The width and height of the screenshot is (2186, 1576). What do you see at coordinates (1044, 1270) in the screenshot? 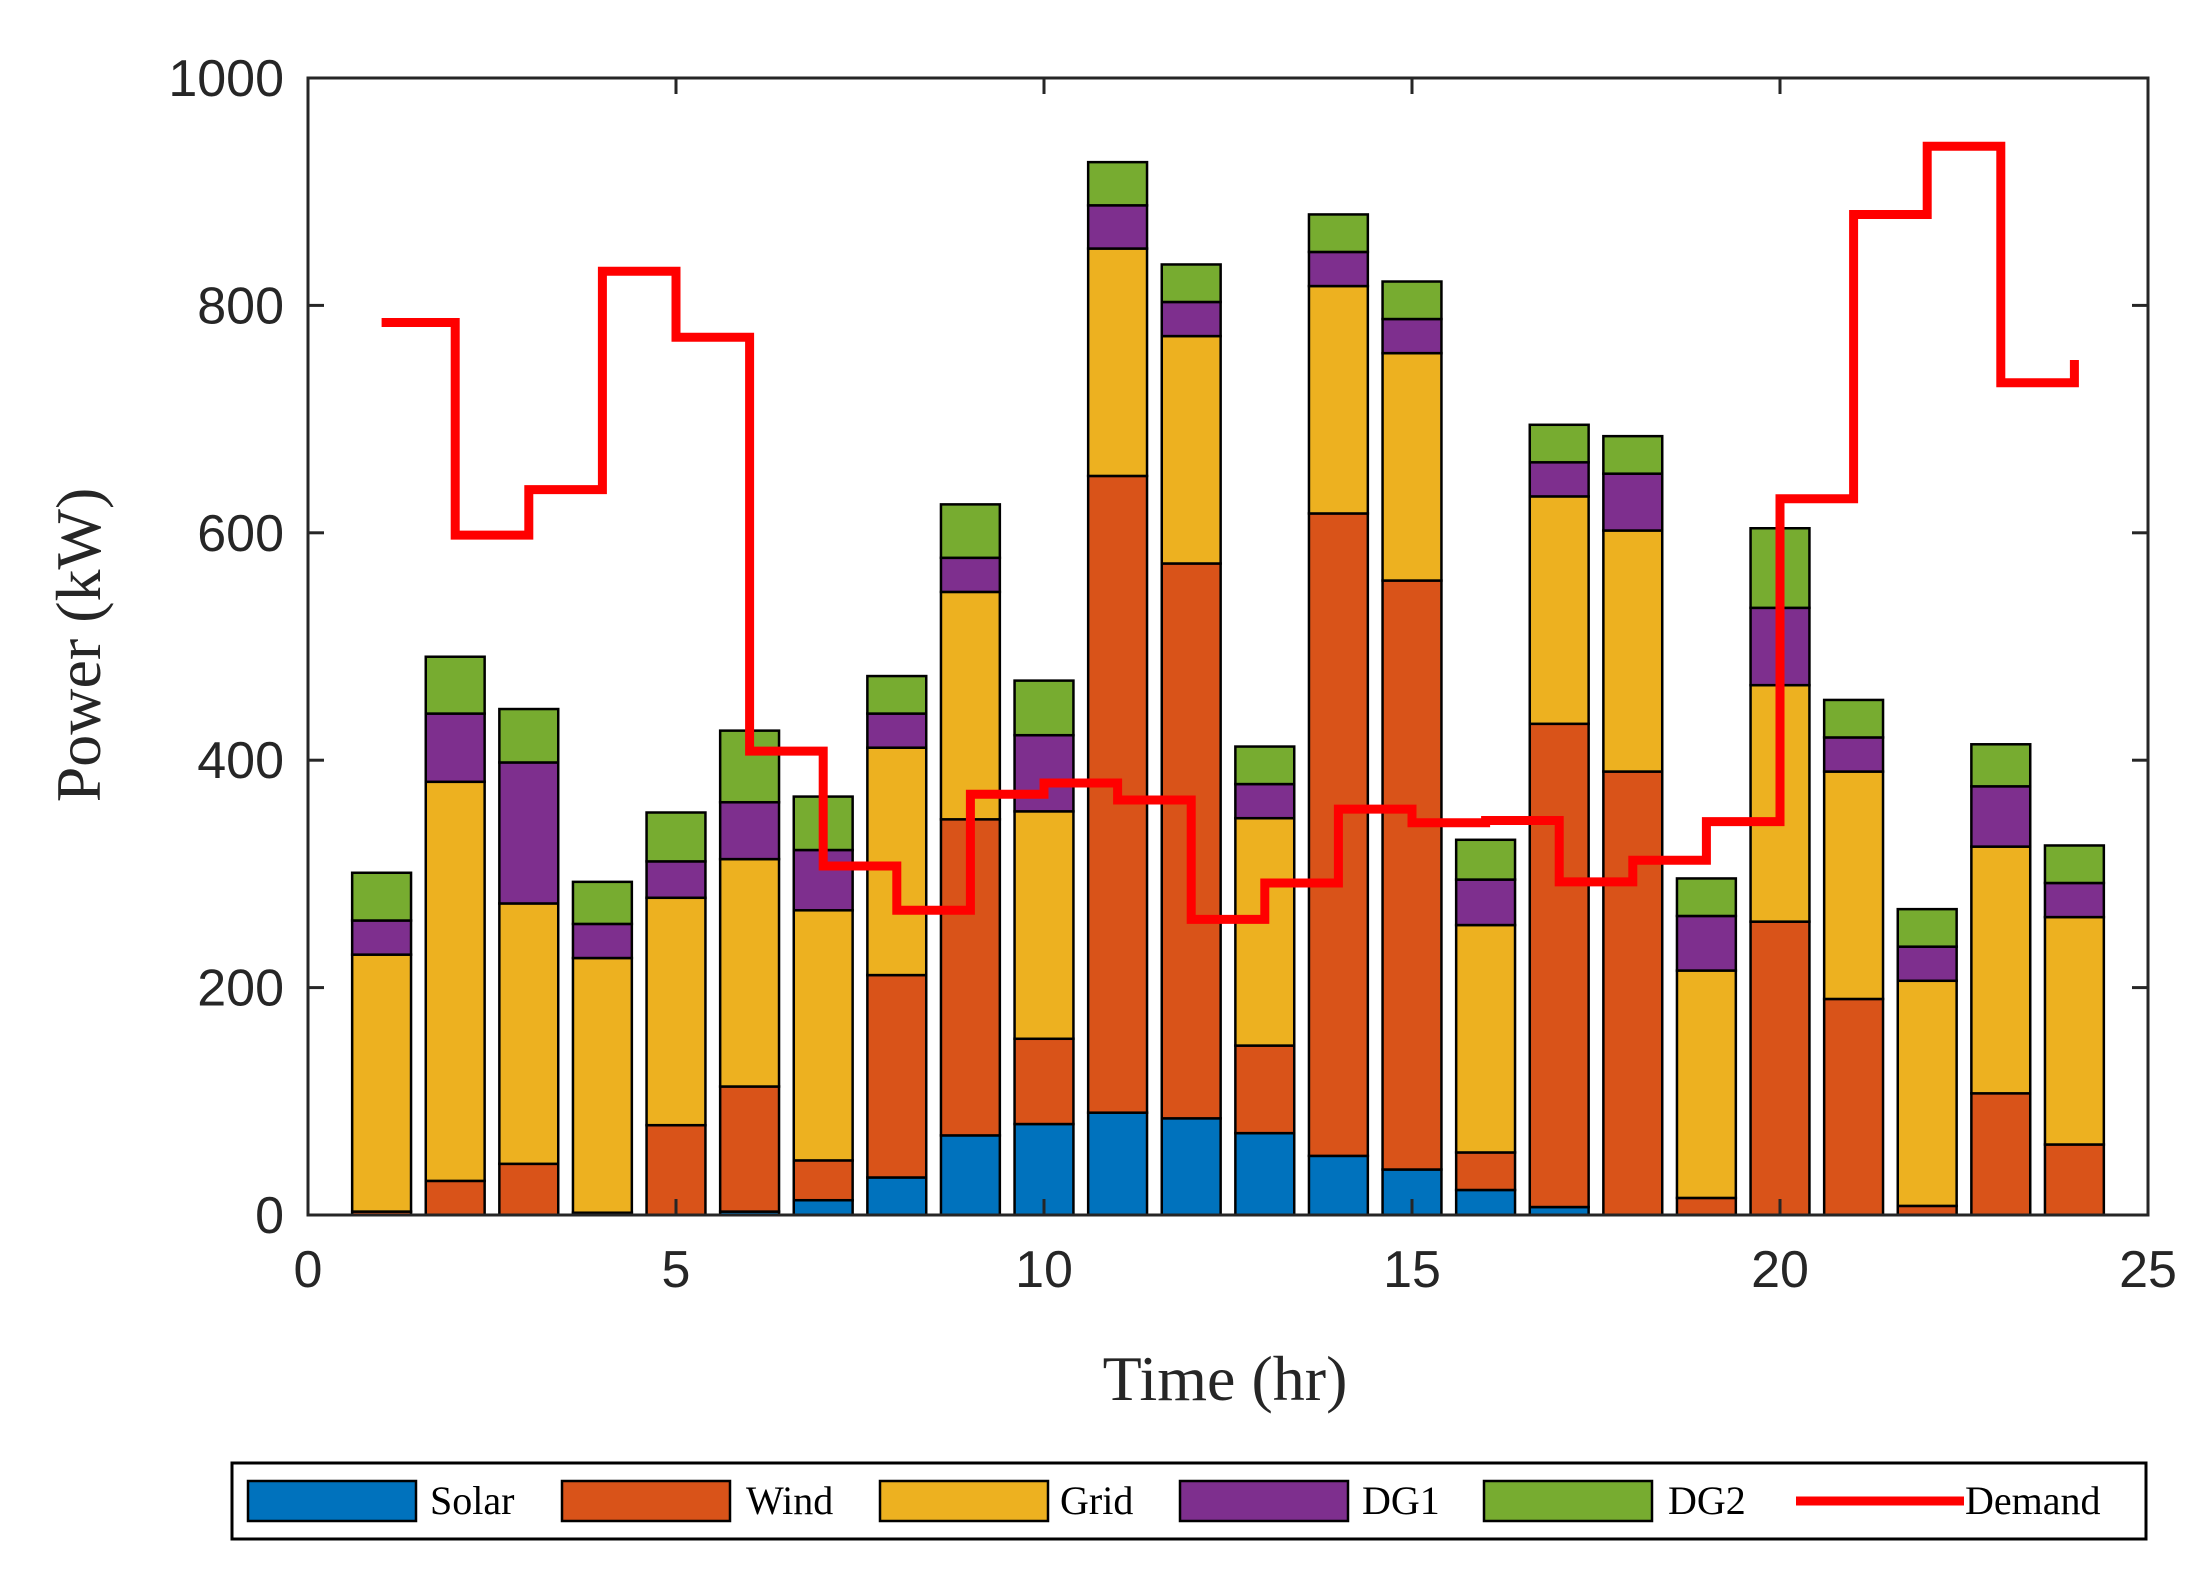
I see `x-tick-label-10: 10` at bounding box center [1044, 1270].